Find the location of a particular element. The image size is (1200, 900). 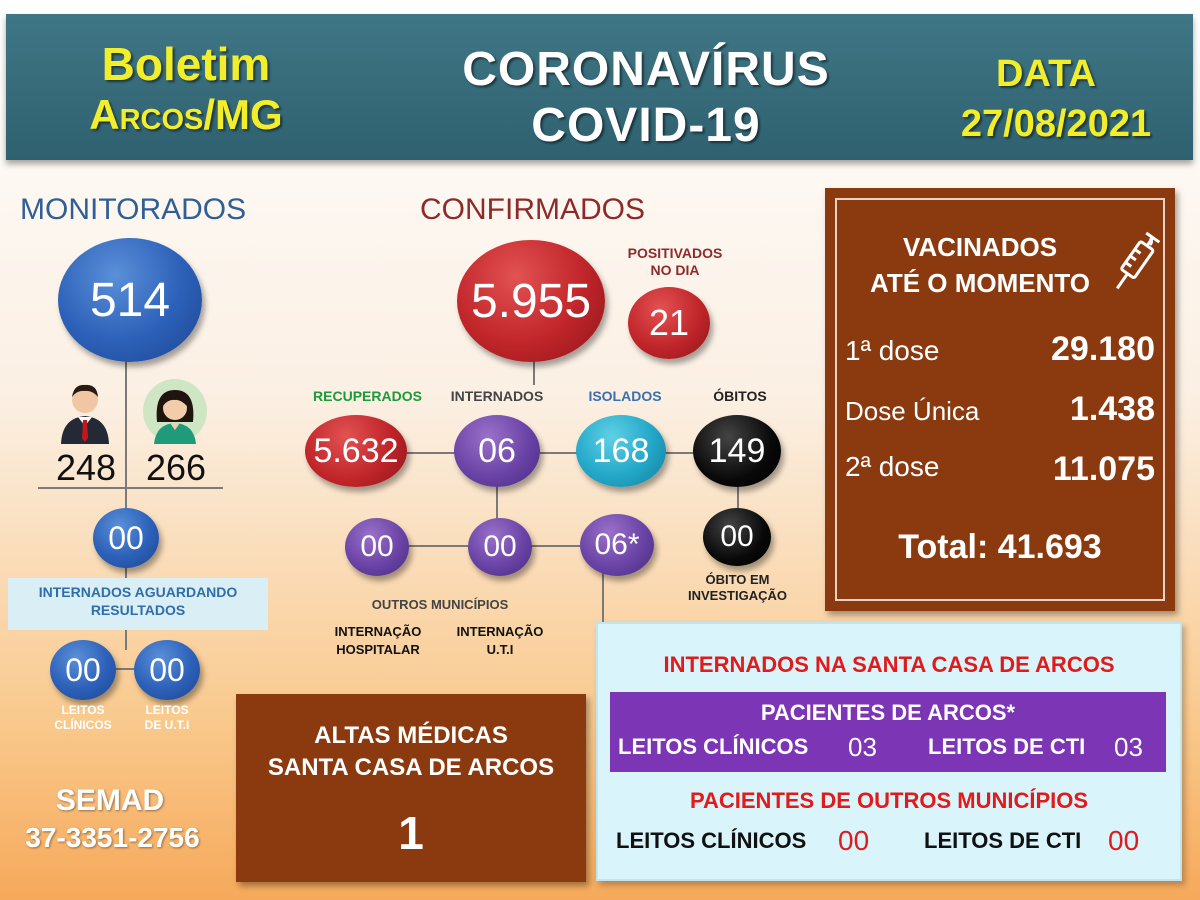

obitos-circle: 149 is located at coordinates (737, 451).